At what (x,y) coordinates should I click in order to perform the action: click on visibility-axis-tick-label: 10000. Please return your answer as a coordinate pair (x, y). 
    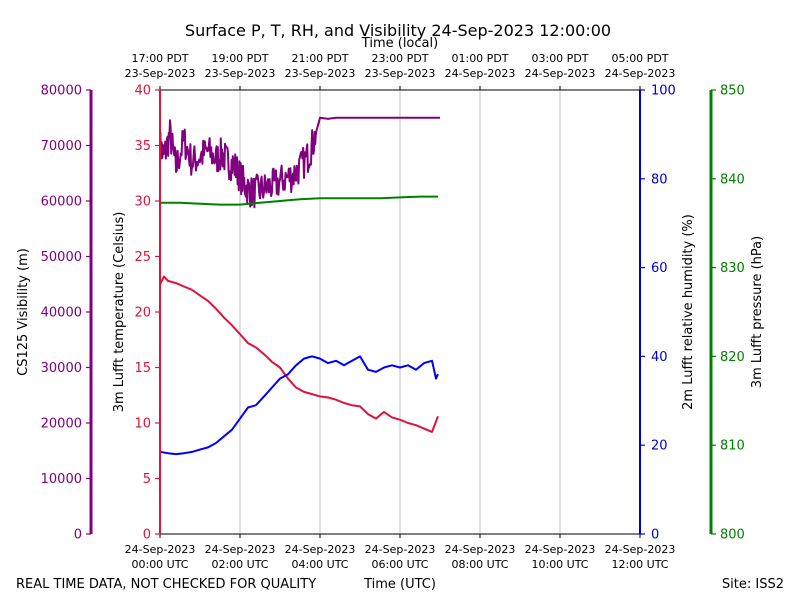
    Looking at the image, I should click on (61, 479).